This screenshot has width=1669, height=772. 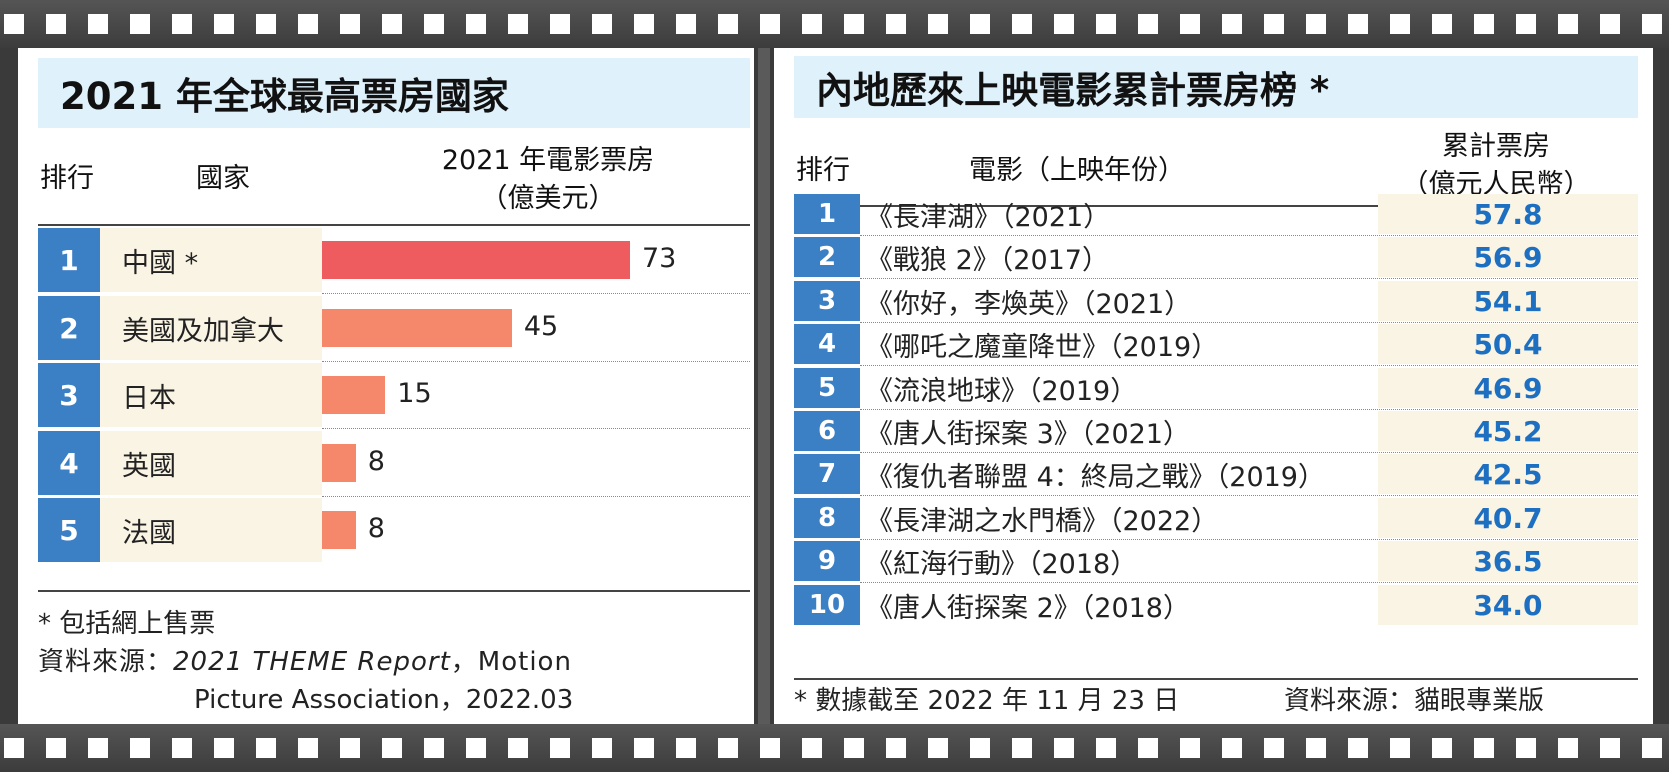 I want to click on left-source-org: ，Motion, so click(x=511, y=662).